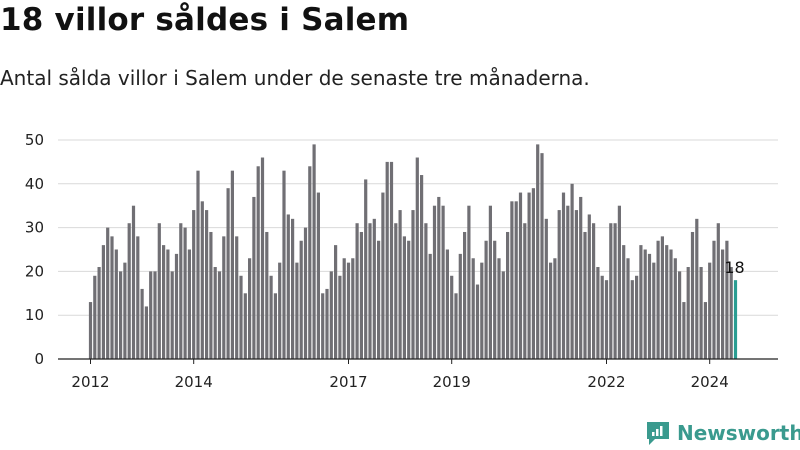 The height and width of the screenshot is (450, 800). I want to click on y-tick-label: 20, so click(34, 271).